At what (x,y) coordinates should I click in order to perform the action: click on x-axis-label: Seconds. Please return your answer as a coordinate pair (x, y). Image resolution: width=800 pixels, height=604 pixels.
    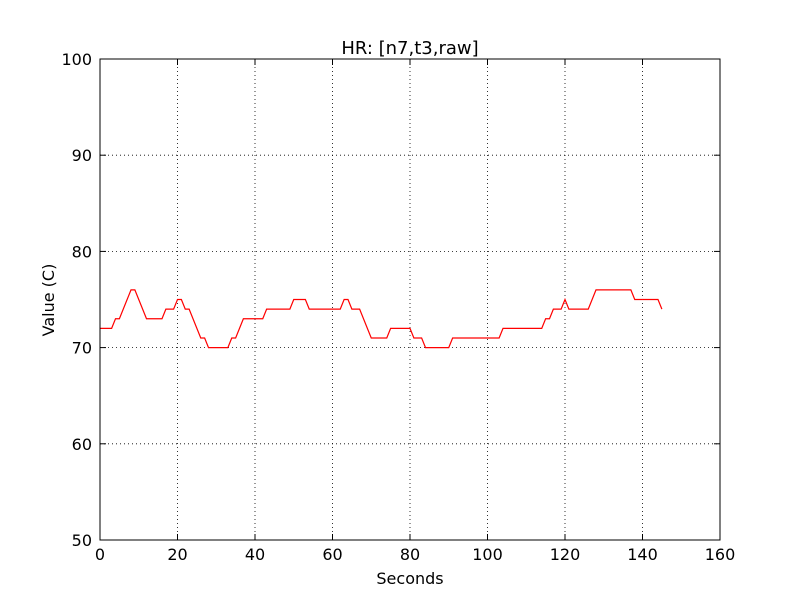
    Looking at the image, I should click on (409, 578).